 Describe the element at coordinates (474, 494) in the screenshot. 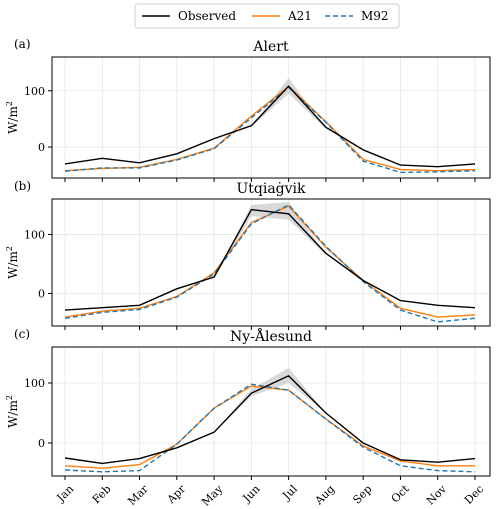

I see `x-tick-label: Dec` at that location.